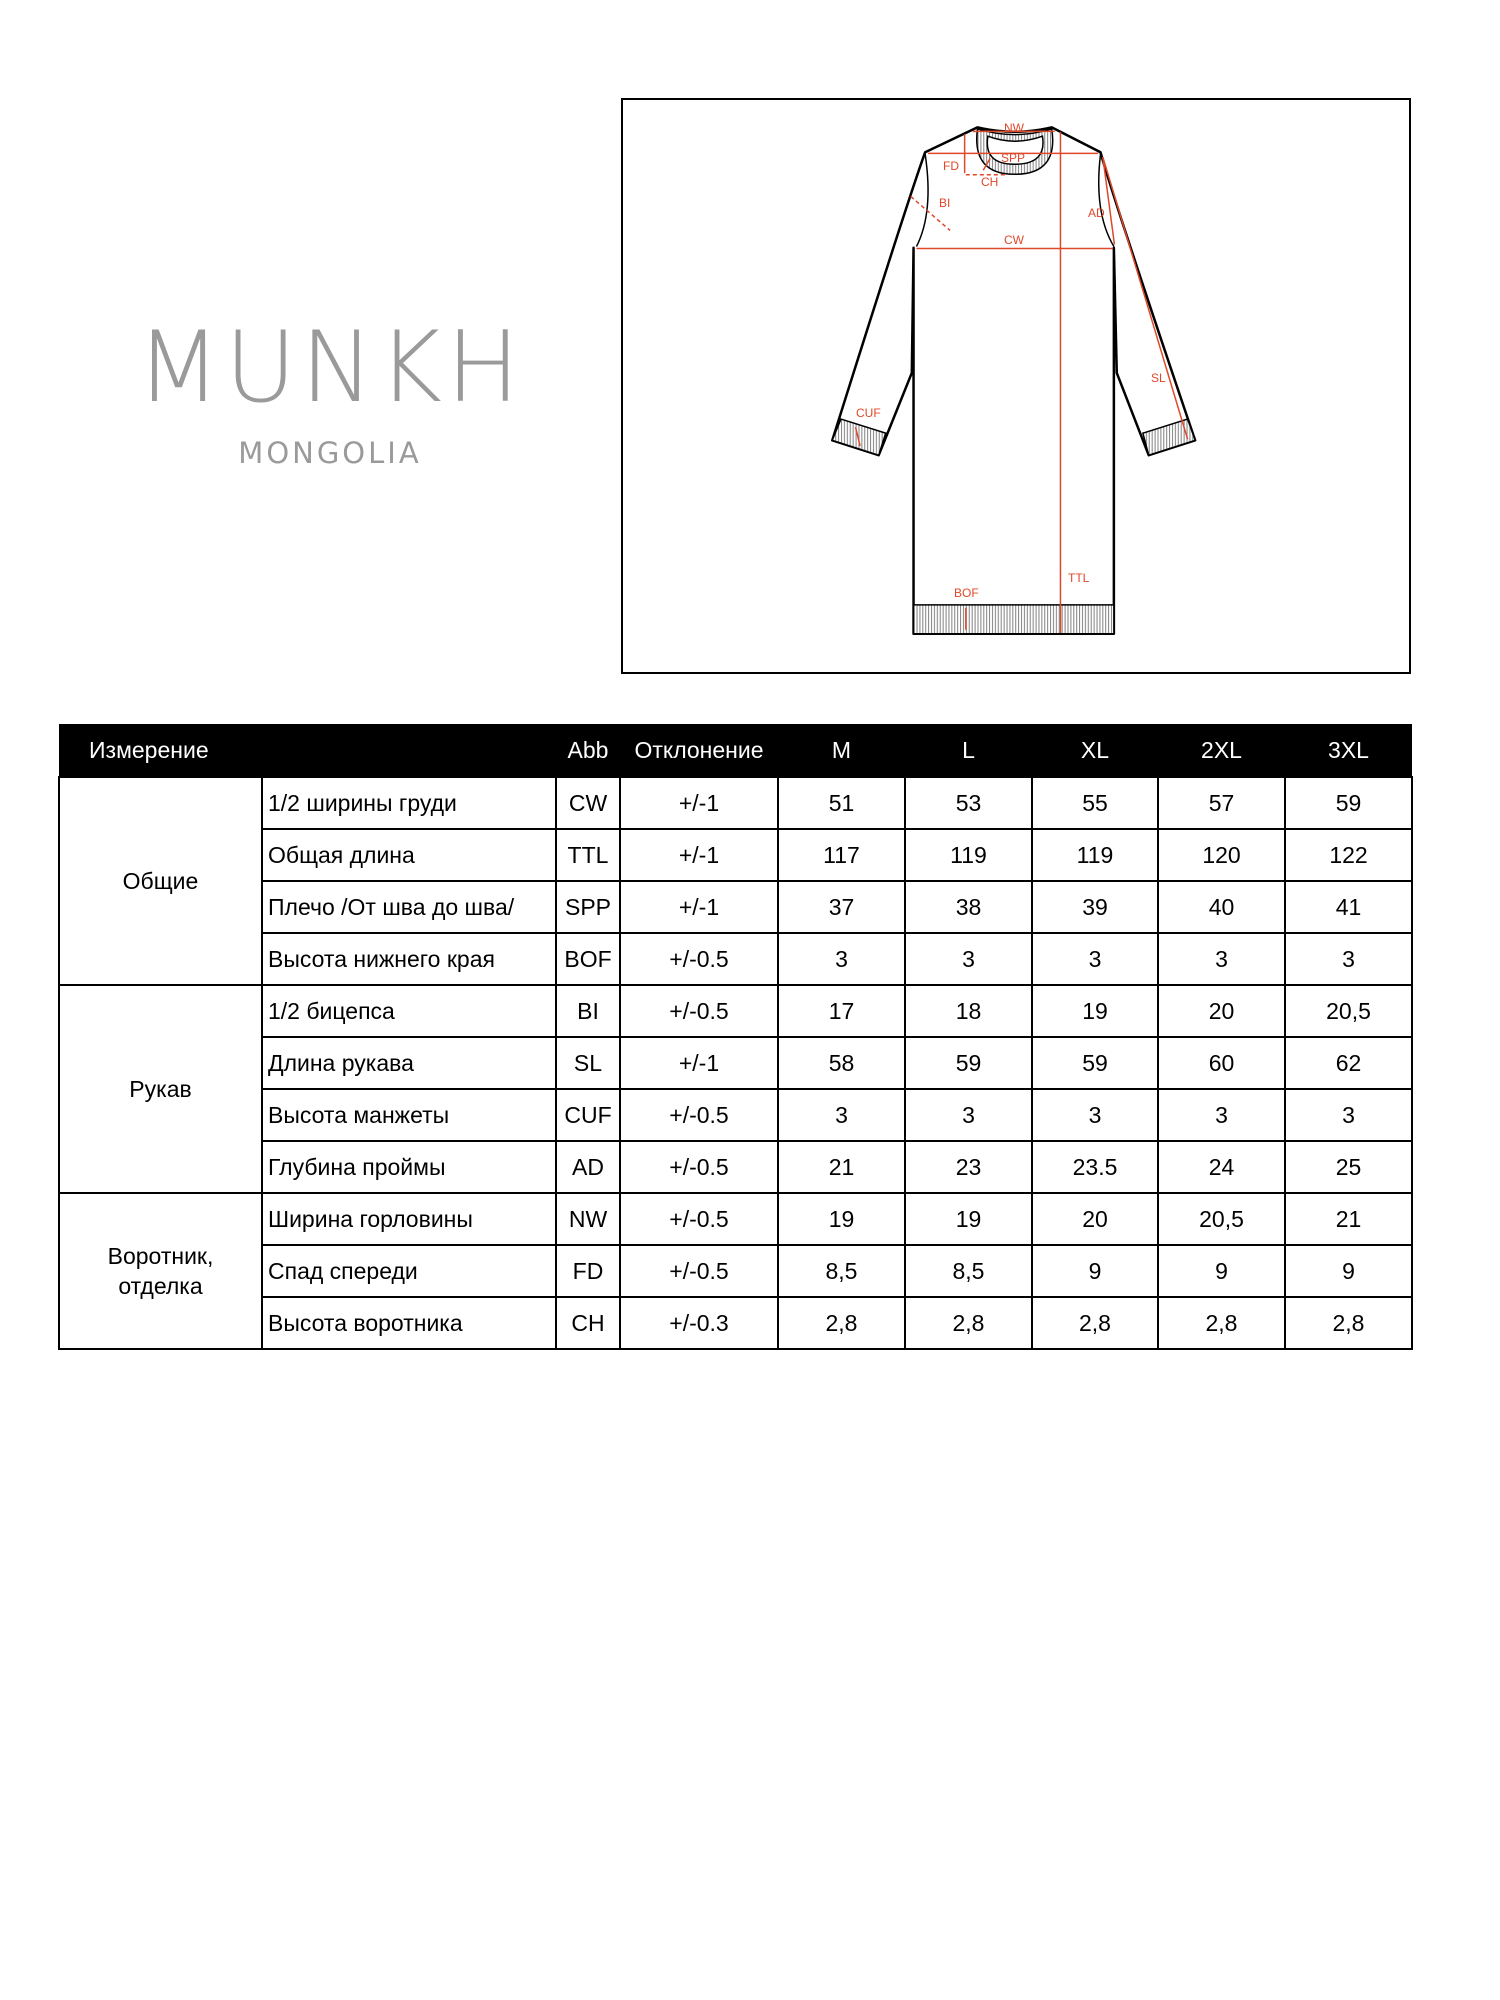 The image size is (1500, 2000). What do you see at coordinates (409, 907) in the screenshot?
I see `measurement-name: Плечо /От шва до шва/` at bounding box center [409, 907].